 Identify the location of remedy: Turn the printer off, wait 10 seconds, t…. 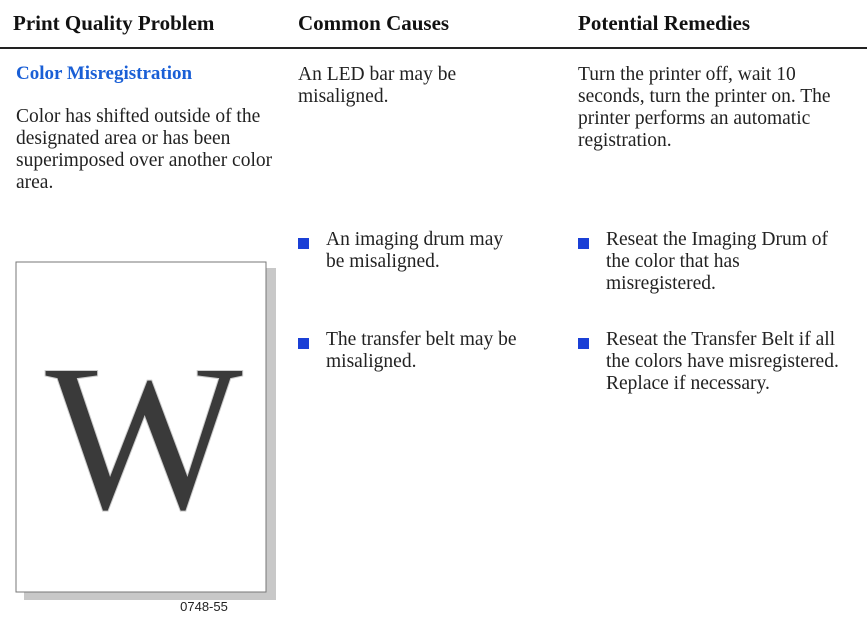
(704, 107).